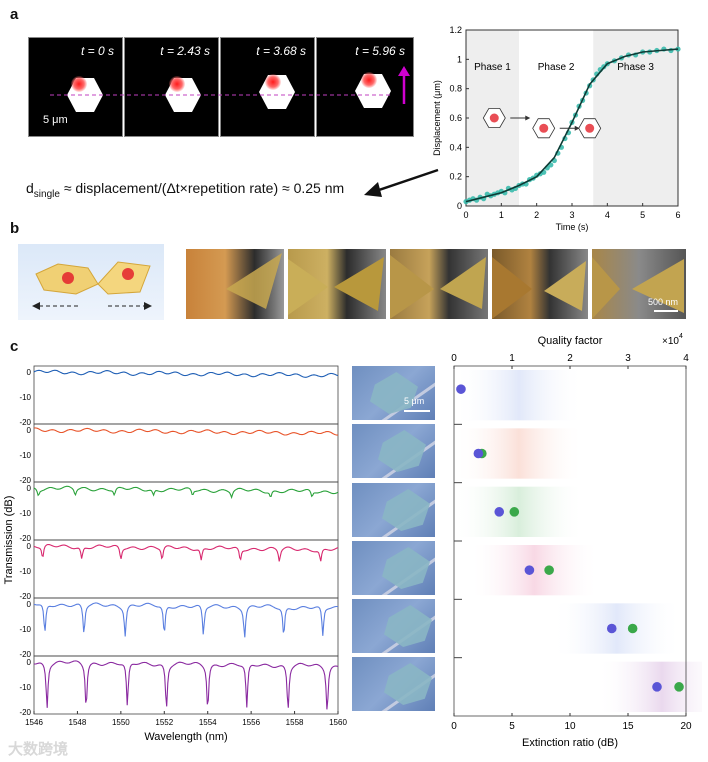 The image size is (708, 762). Describe the element at coordinates (121, 722) in the screenshot. I see `x-tick-label: 1550` at that location.